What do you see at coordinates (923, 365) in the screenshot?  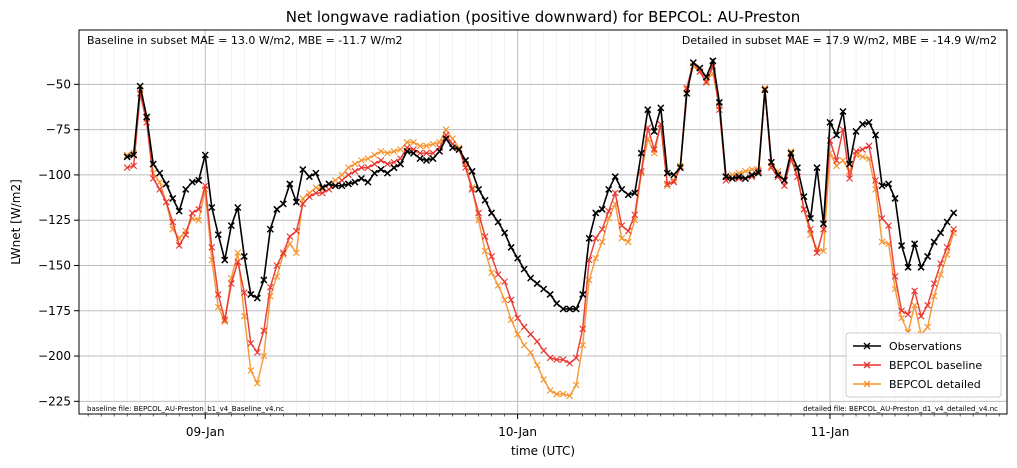 I see `legend-box` at bounding box center [923, 365].